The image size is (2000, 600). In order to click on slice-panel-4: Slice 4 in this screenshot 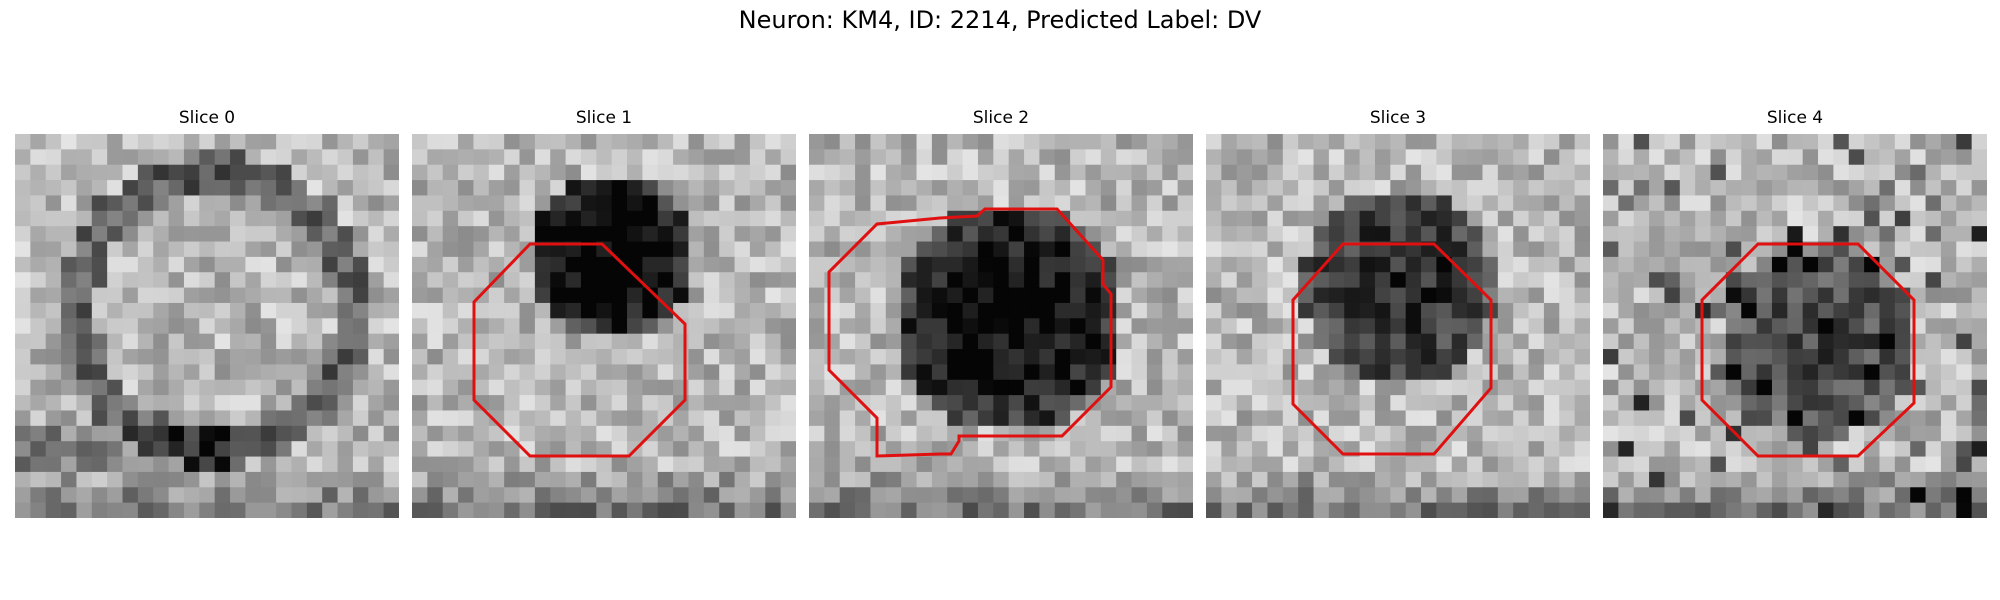, I will do `click(1795, 318)`.